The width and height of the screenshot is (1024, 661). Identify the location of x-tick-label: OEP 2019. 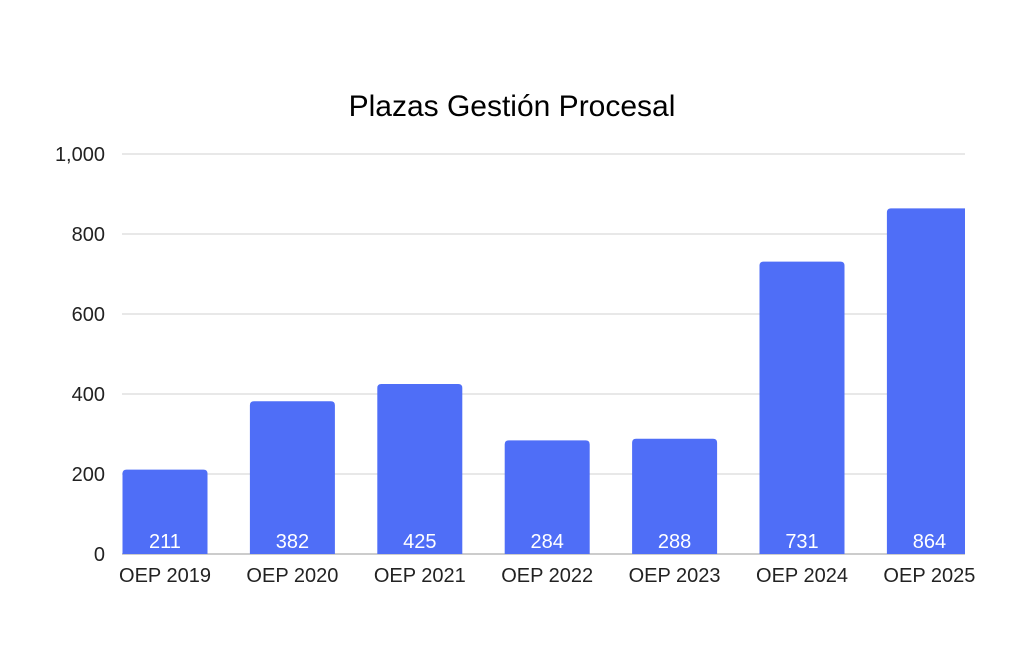
(165, 576).